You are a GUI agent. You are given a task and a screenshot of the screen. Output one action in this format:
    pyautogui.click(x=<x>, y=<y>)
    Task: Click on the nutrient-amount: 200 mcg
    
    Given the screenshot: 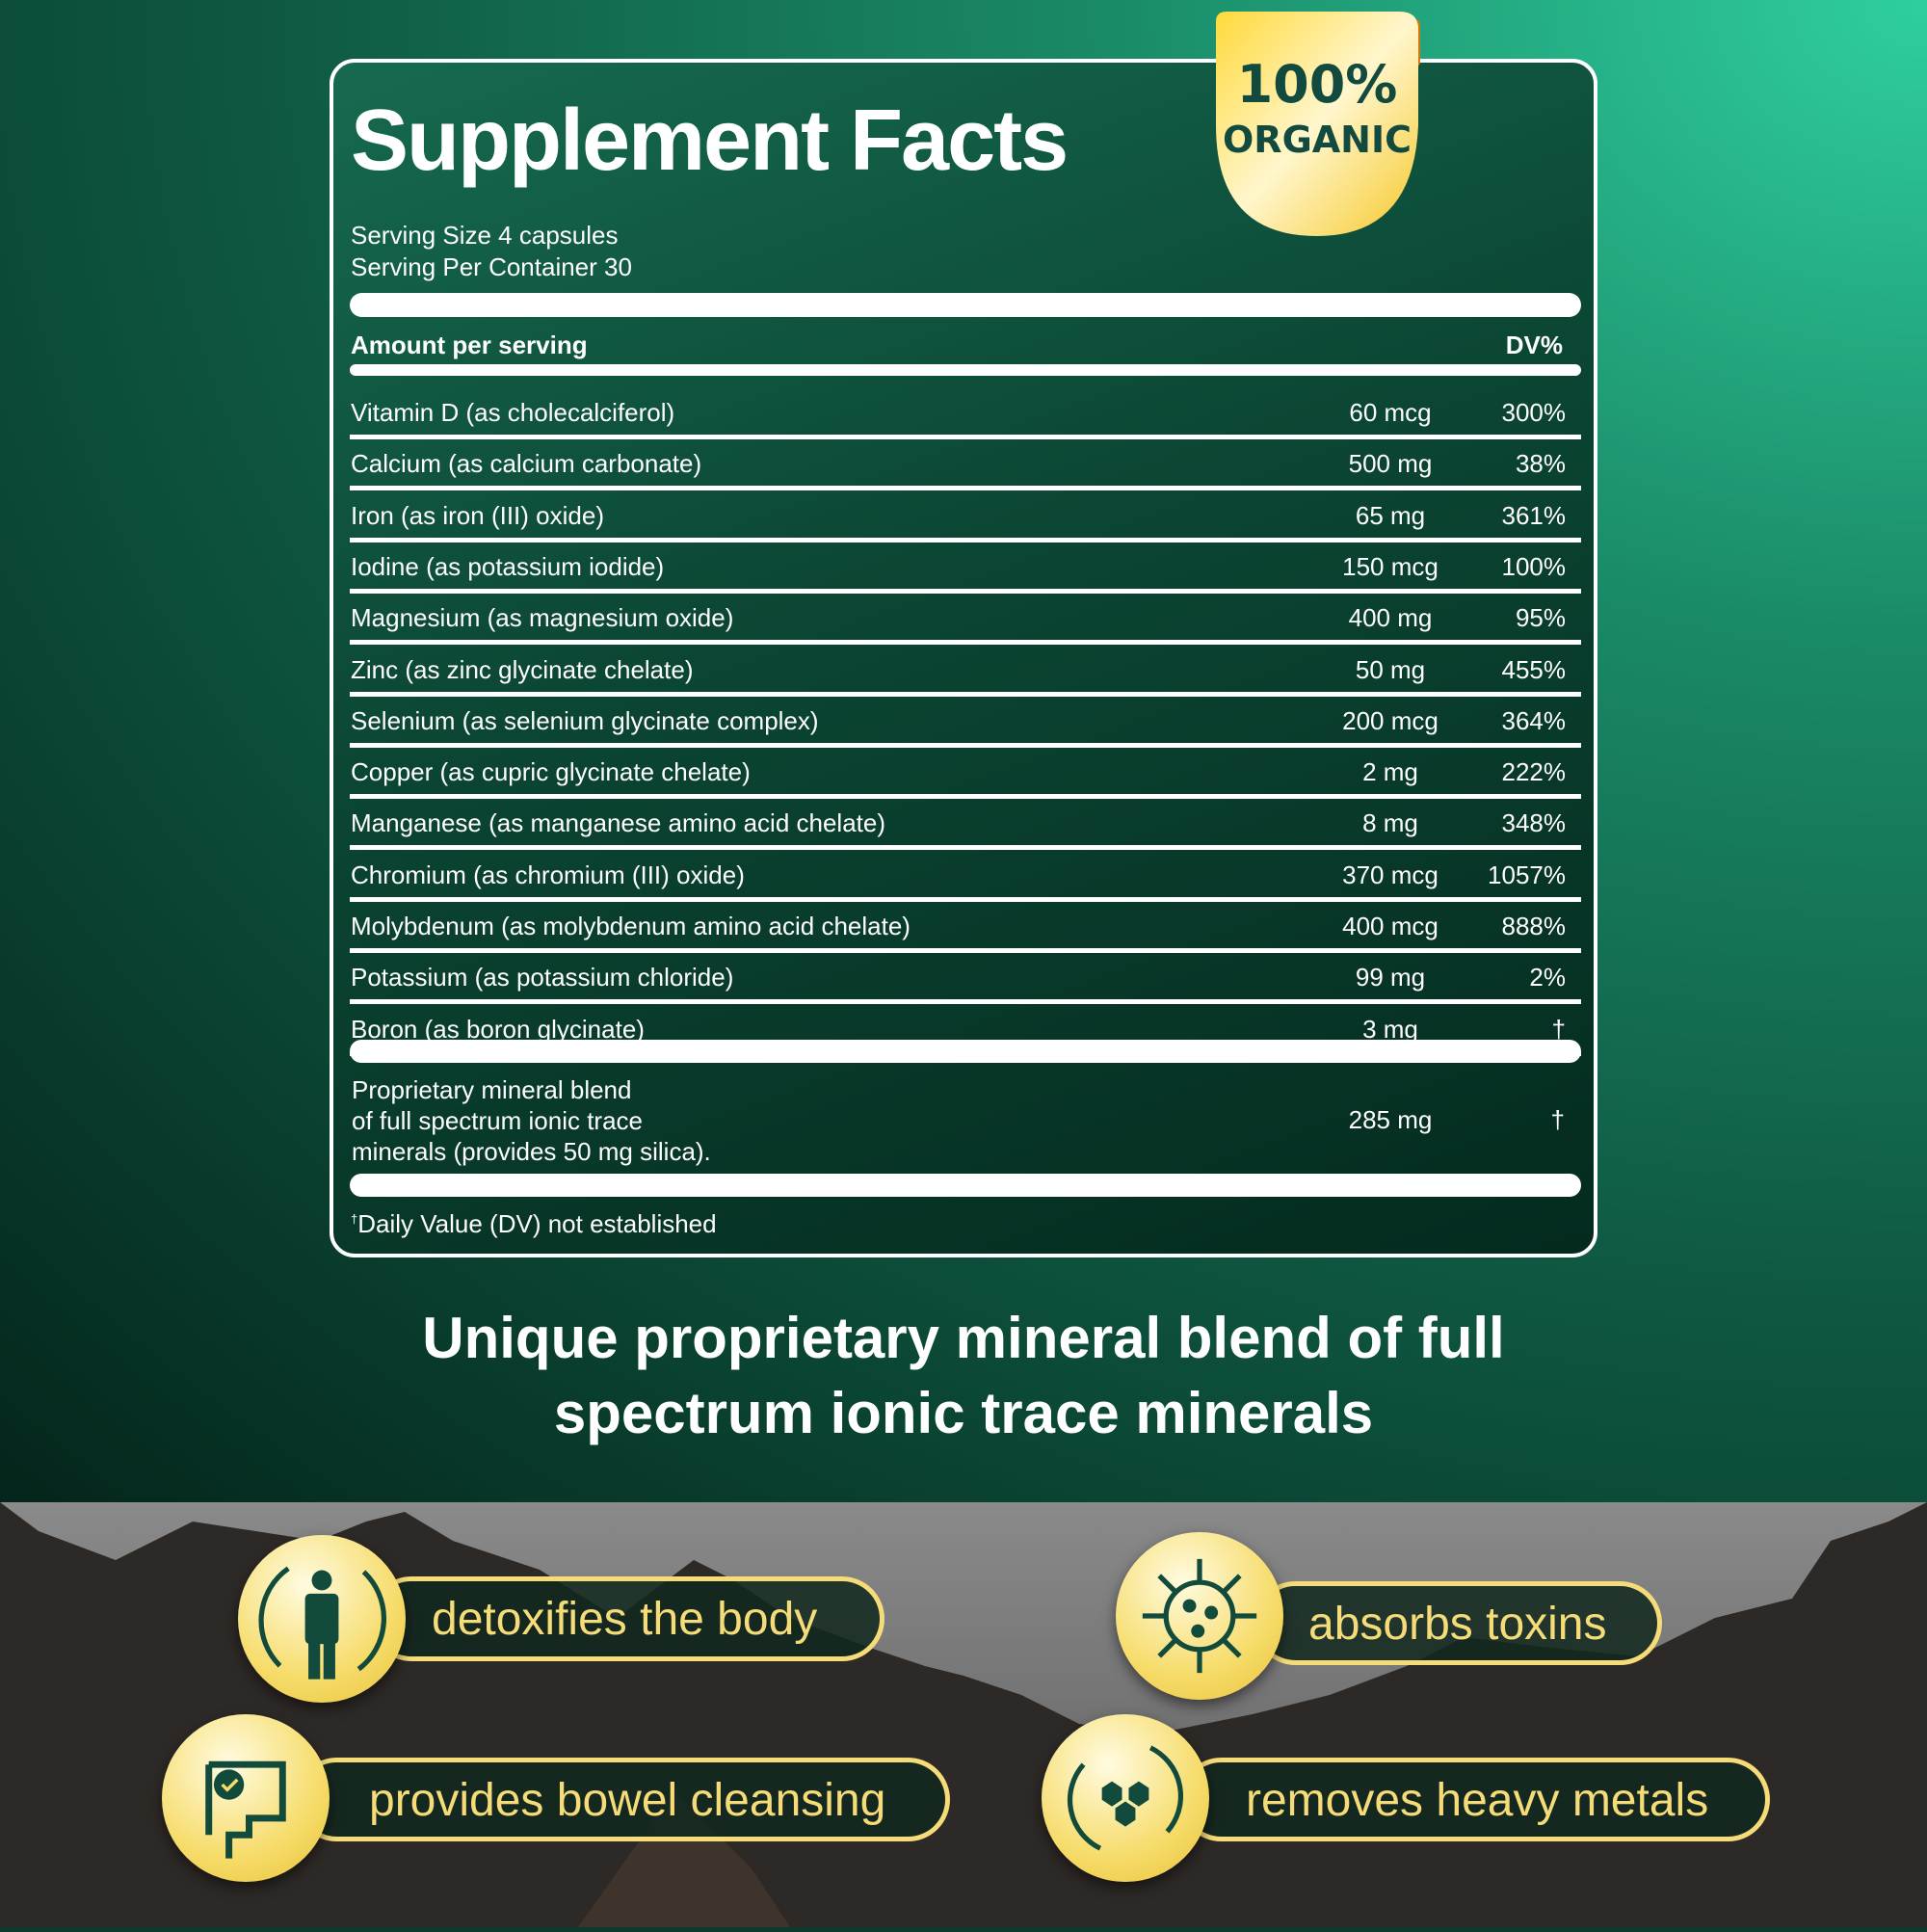 What is the action you would take?
    pyautogui.click(x=1391, y=720)
    